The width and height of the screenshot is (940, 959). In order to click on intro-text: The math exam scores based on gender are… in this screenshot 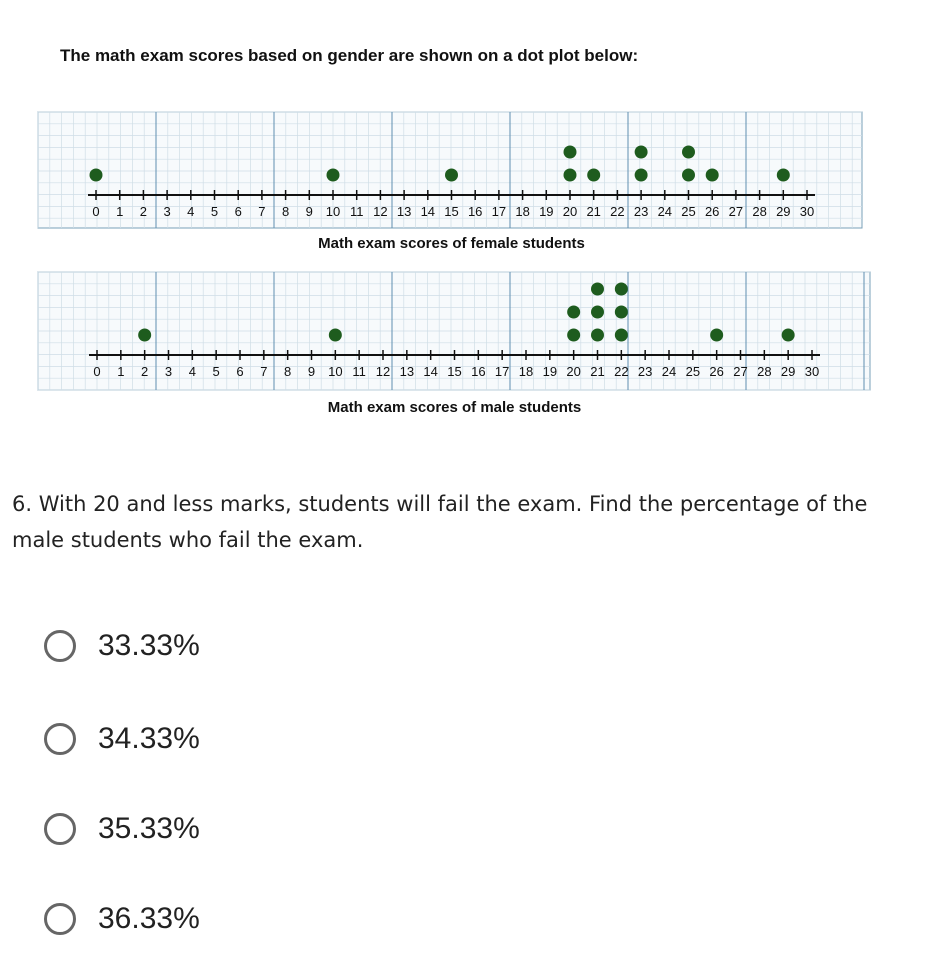, I will do `click(349, 55)`.